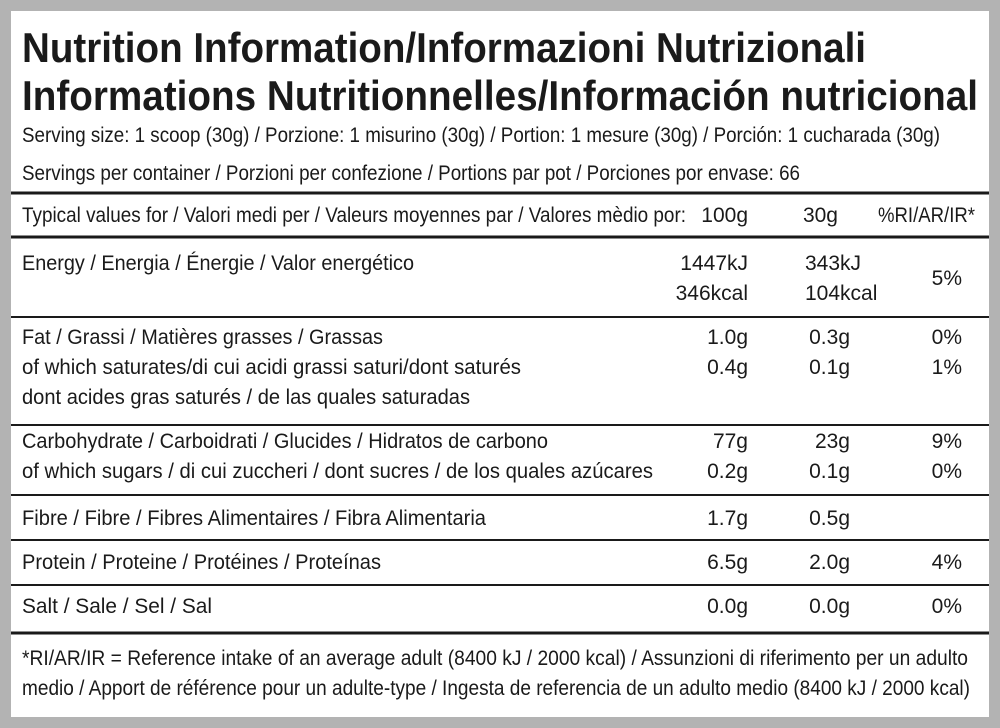 Image resolution: width=1000 pixels, height=728 pixels. What do you see at coordinates (829, 337) in the screenshot?
I see `value-serving: 0.3g` at bounding box center [829, 337].